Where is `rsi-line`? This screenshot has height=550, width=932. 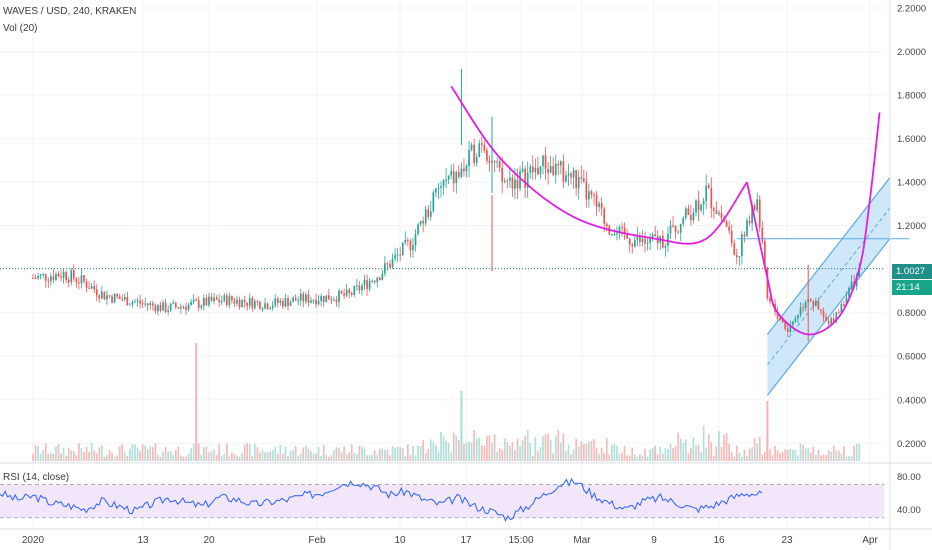
rsi-line is located at coordinates (381, 499).